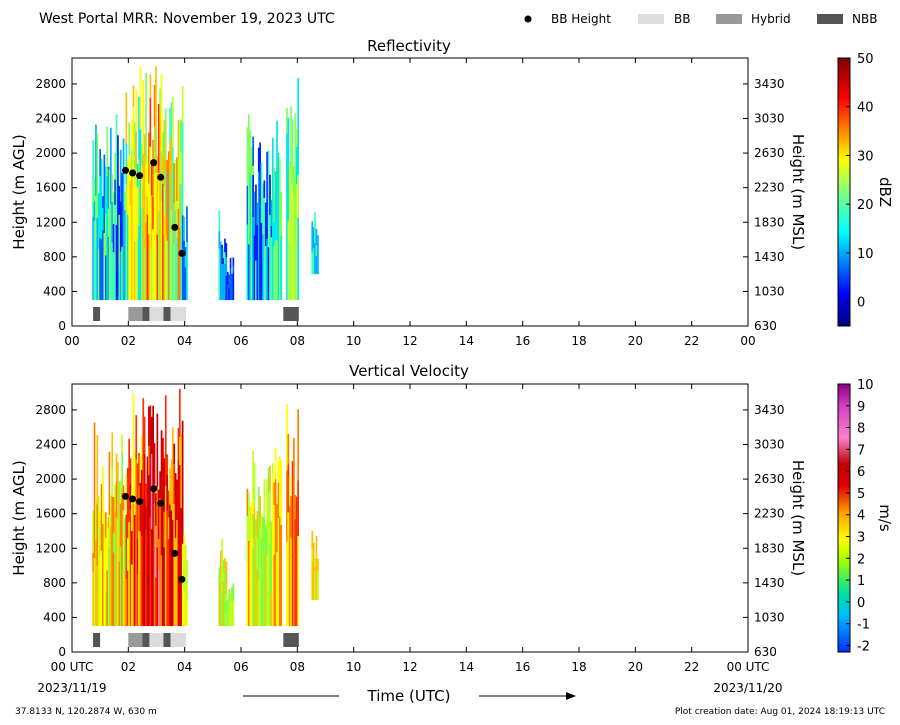 This screenshot has height=725, width=900. What do you see at coordinates (466, 667) in the screenshot?
I see `x-tick-label: 14` at bounding box center [466, 667].